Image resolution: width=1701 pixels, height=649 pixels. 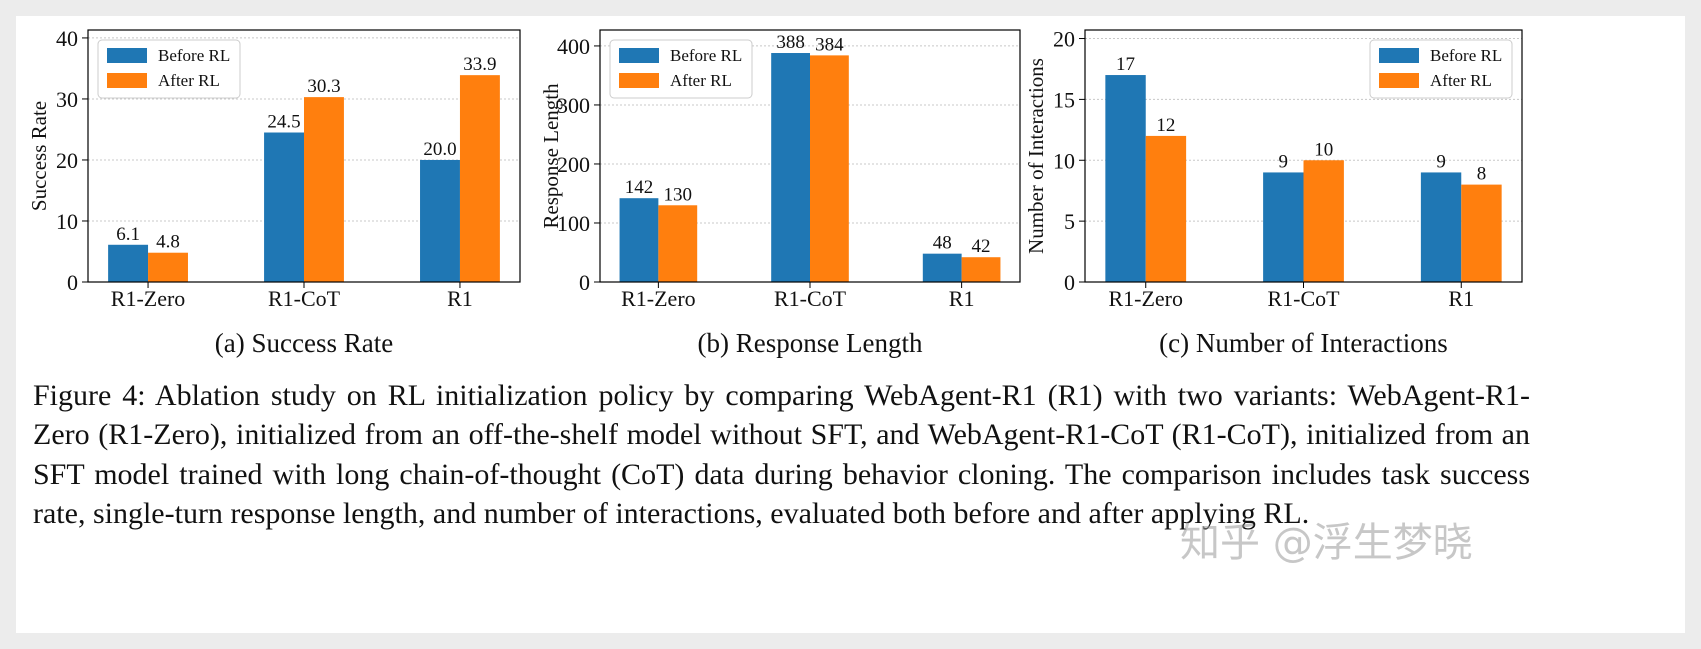 What do you see at coordinates (1326, 543) in the screenshot?
I see `watermark: 知乎 @浮生梦晓` at bounding box center [1326, 543].